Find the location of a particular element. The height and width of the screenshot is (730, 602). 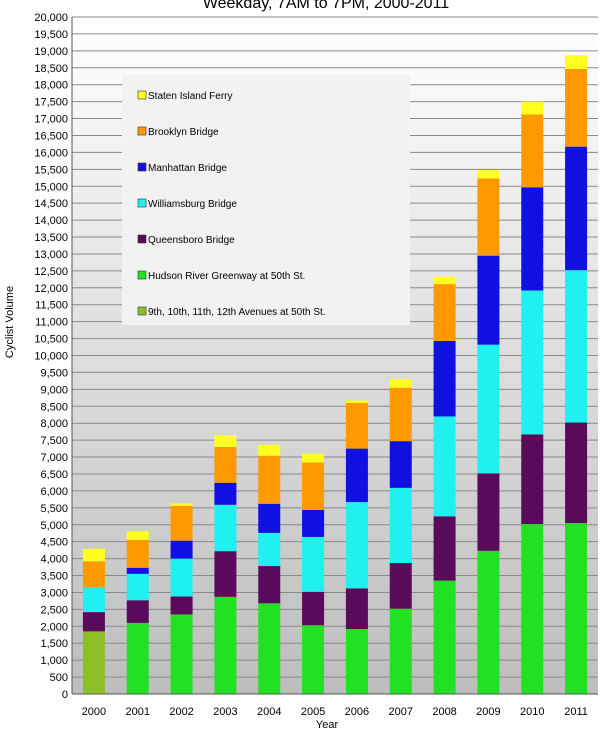

legend-label: Williamsburg Bridge is located at coordinates (192, 204).